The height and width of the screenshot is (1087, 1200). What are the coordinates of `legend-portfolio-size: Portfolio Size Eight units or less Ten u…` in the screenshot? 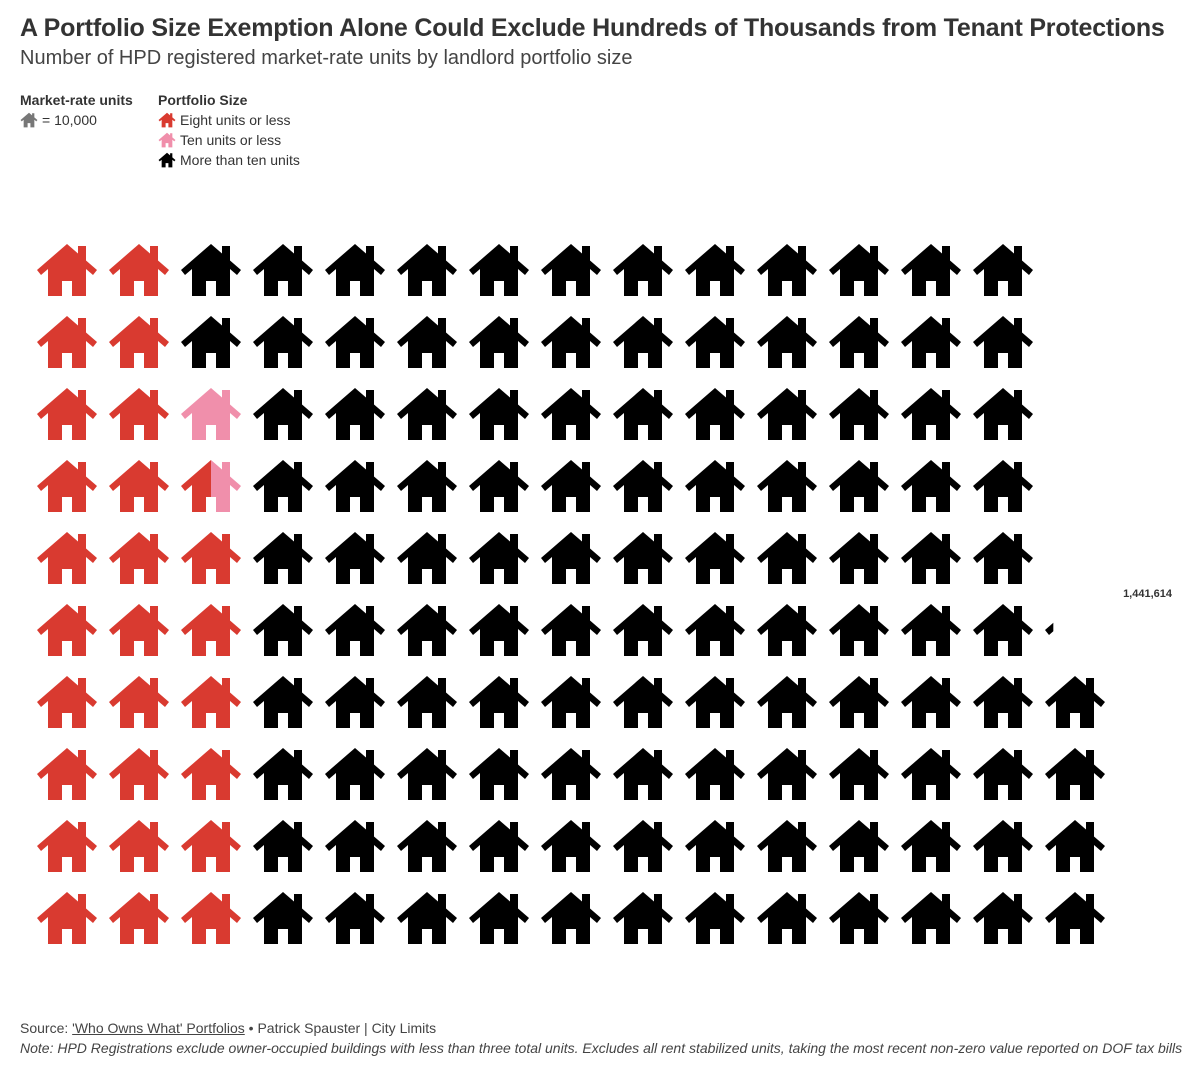 It's located at (229, 130).